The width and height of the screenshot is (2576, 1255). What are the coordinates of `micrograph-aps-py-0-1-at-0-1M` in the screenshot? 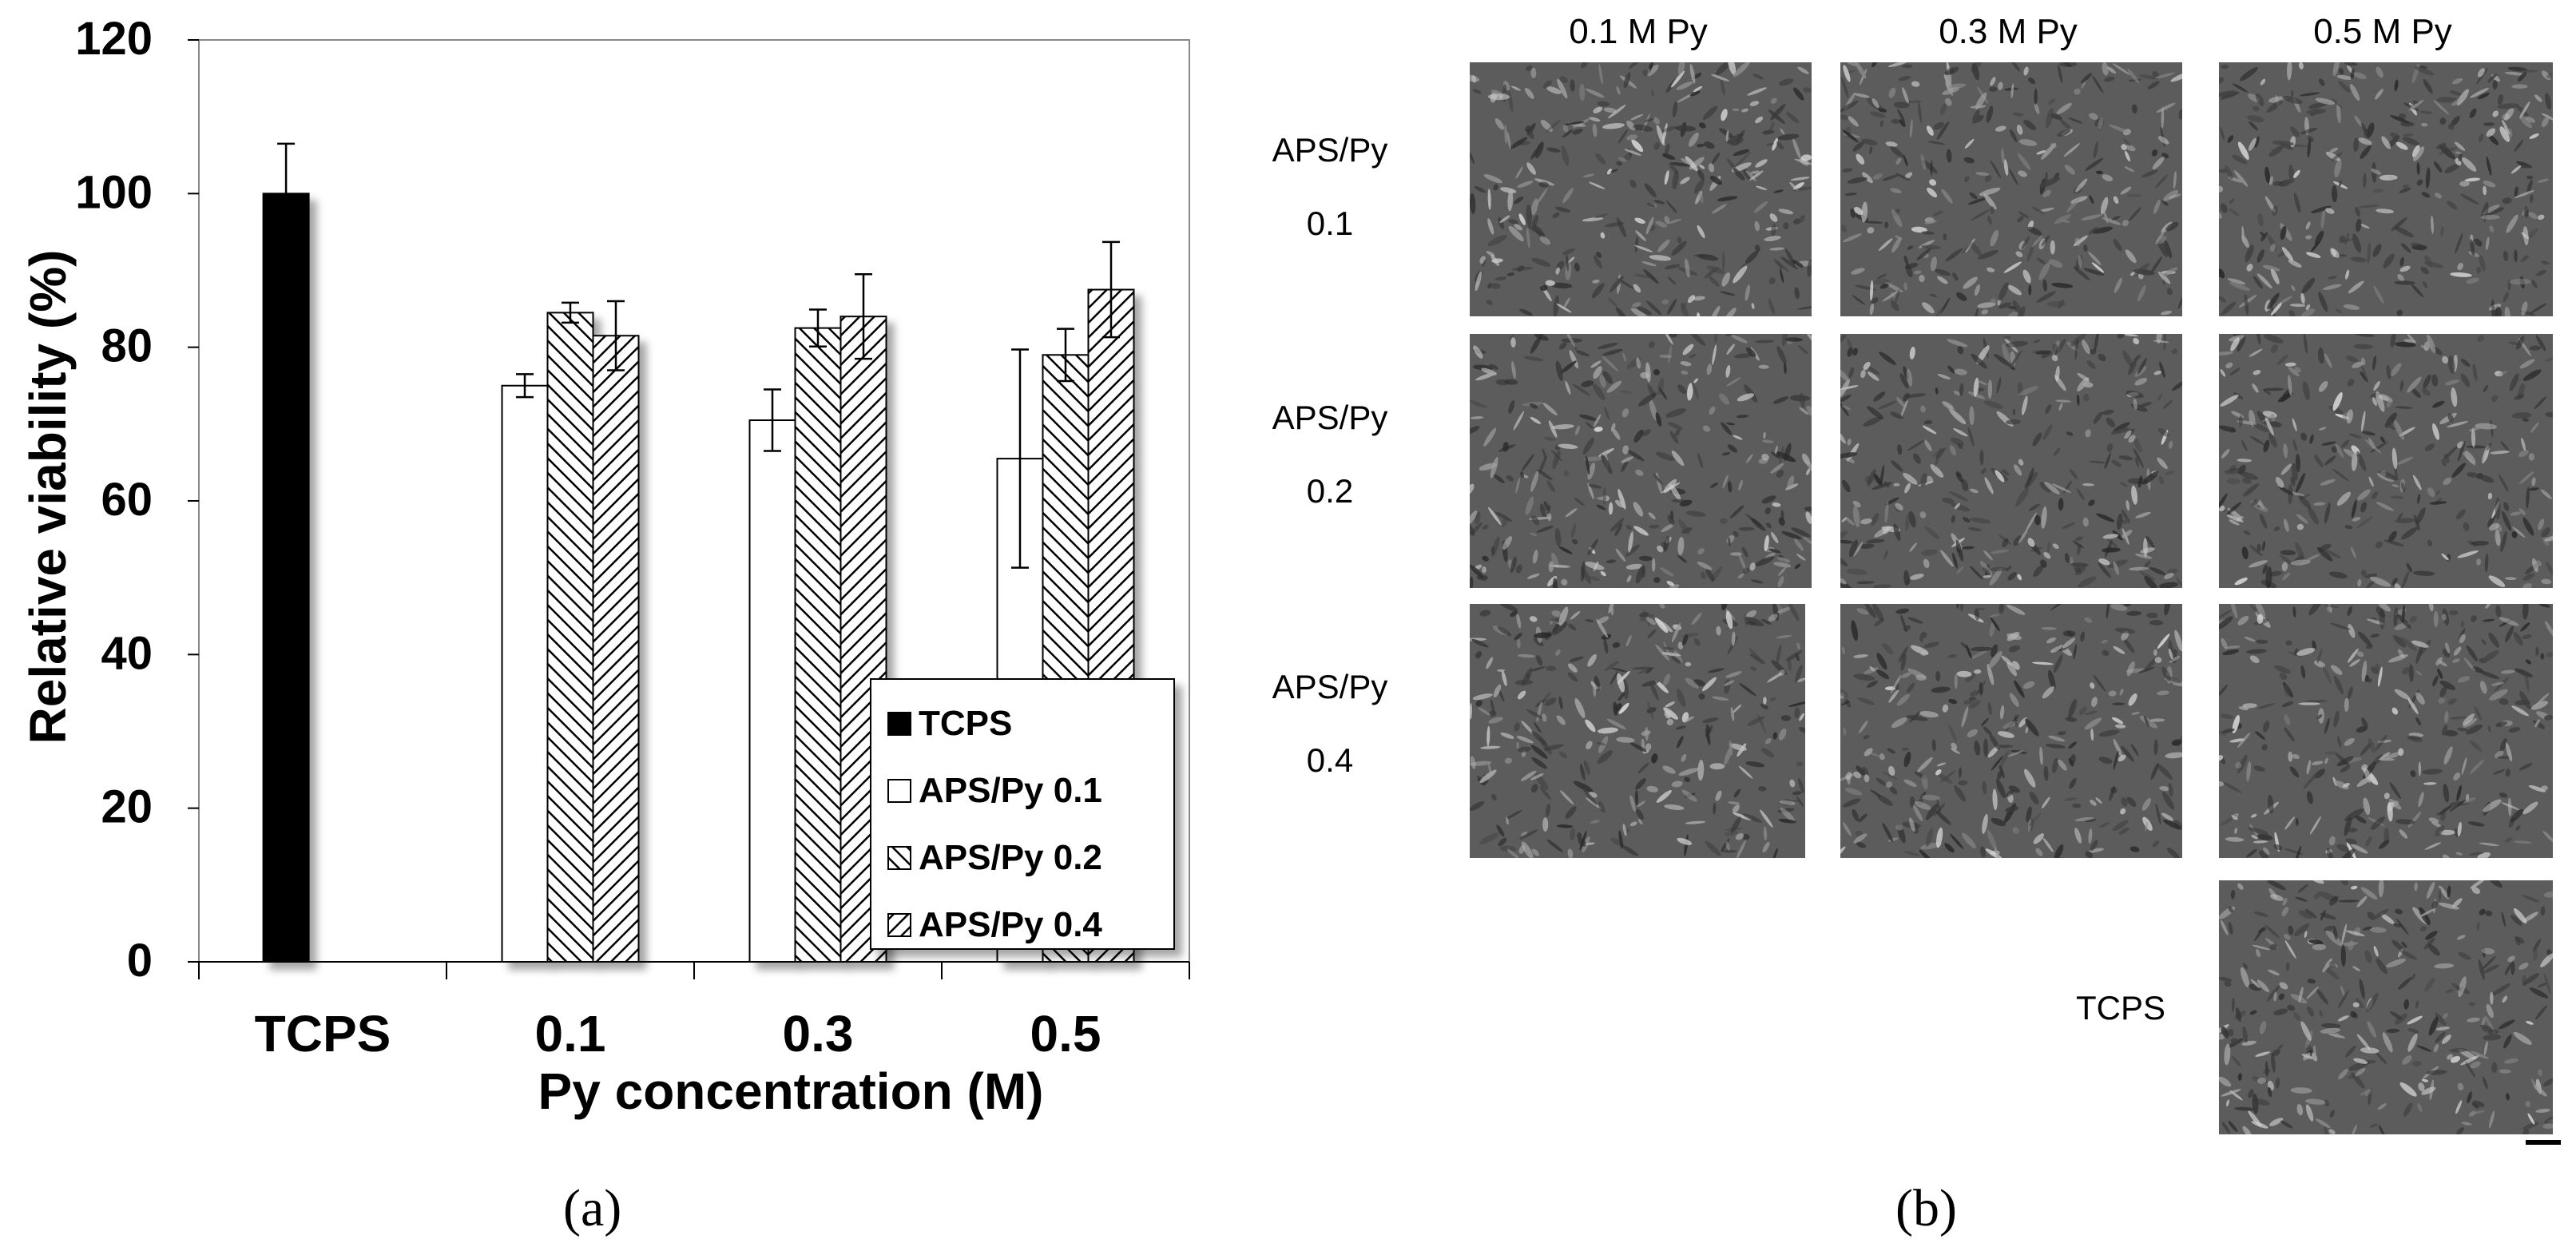 It's located at (1641, 189).